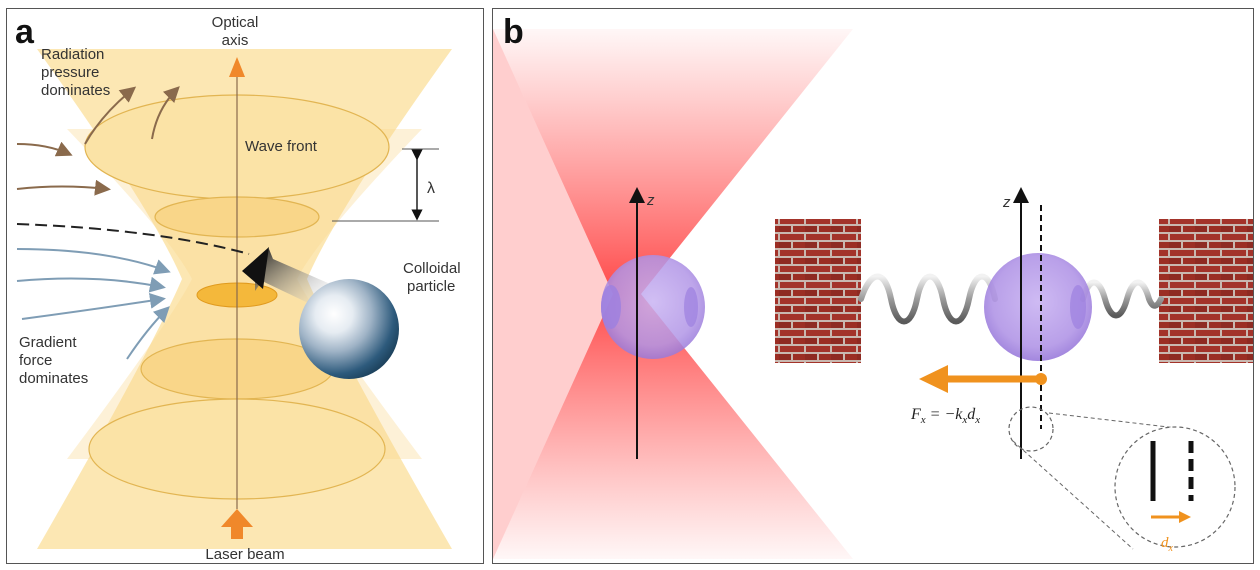 Image resolution: width=1260 pixels, height=570 pixels. Describe the element at coordinates (1185, 517) in the screenshot. I see `displacement-arrow` at that location.